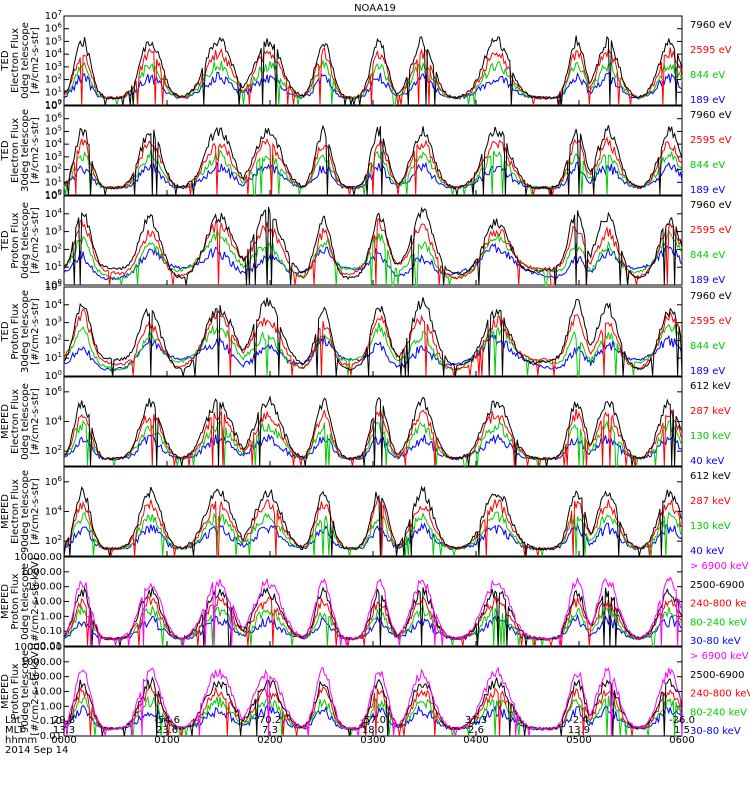 Image resolution: width=750 pixels, height=800 pixels. What do you see at coordinates (36, 750) in the screenshot?
I see `x-date-label: 2014 Sep 14` at bounding box center [36, 750].